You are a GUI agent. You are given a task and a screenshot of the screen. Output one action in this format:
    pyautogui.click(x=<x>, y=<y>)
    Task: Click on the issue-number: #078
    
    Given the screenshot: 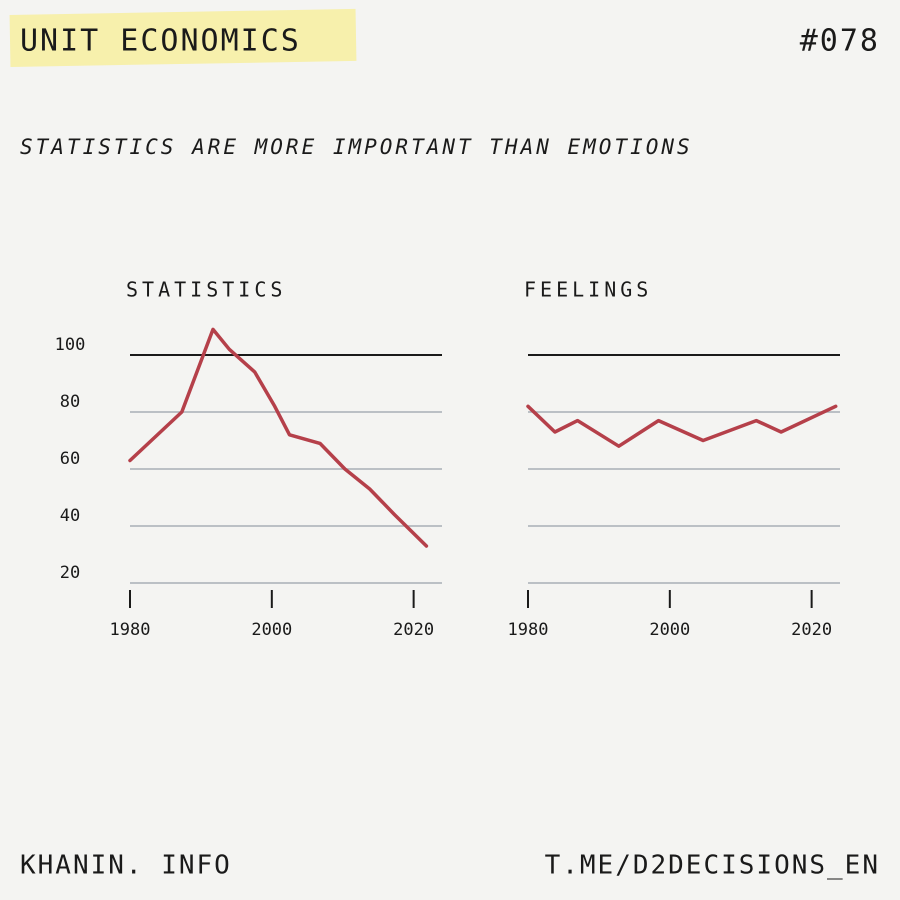 What is the action you would take?
    pyautogui.click(x=840, y=41)
    